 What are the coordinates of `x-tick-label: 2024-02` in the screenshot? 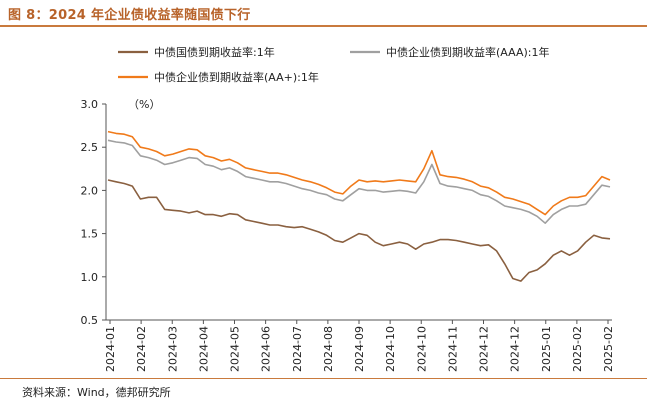 It's located at (141, 349).